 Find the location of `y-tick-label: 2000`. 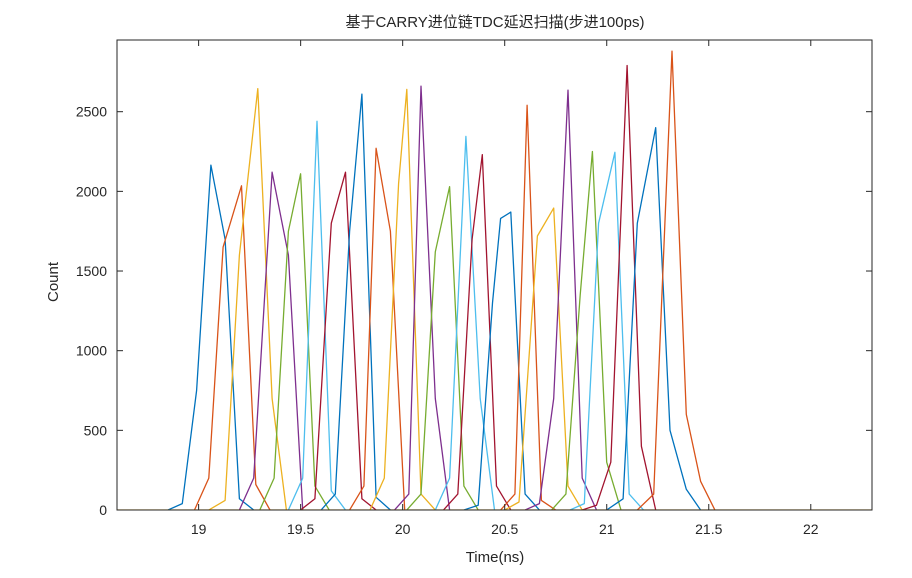

y-tick-label: 2000 is located at coordinates (91, 191).